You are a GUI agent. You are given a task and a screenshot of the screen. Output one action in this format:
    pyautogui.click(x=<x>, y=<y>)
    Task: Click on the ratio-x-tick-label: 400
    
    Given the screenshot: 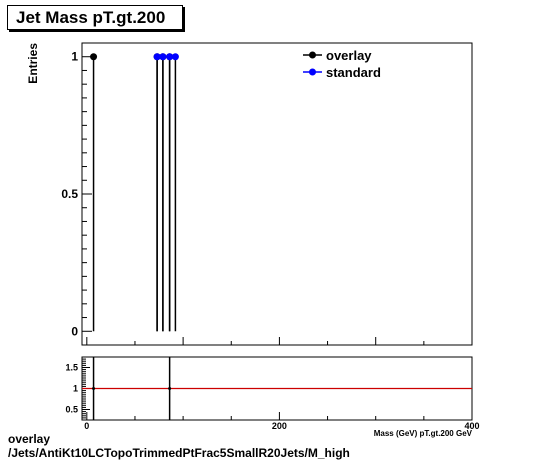 What is the action you would take?
    pyautogui.click(x=471, y=426)
    